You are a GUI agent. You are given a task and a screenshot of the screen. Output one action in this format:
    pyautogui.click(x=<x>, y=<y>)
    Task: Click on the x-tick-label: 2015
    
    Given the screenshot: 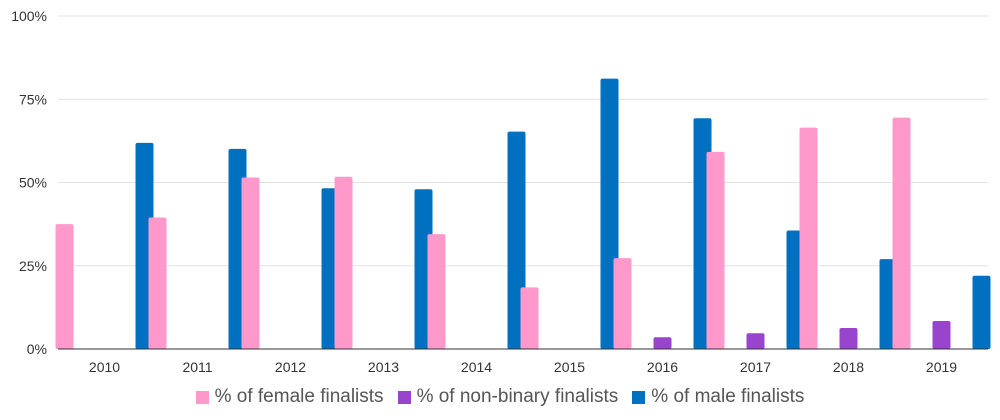 What is the action you would take?
    pyautogui.click(x=569, y=367)
    